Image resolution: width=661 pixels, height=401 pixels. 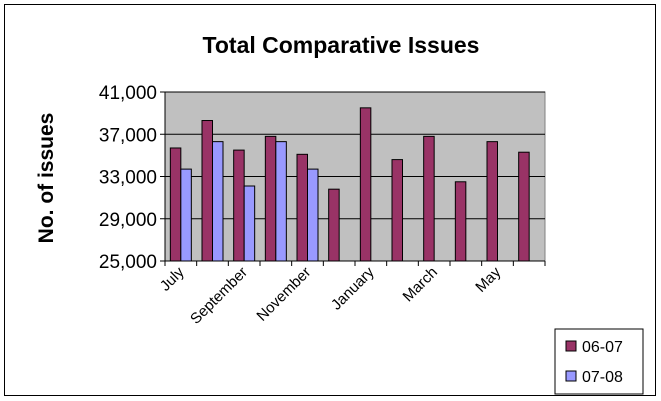 I want to click on y-tick-label: 33,000, so click(x=128, y=178).